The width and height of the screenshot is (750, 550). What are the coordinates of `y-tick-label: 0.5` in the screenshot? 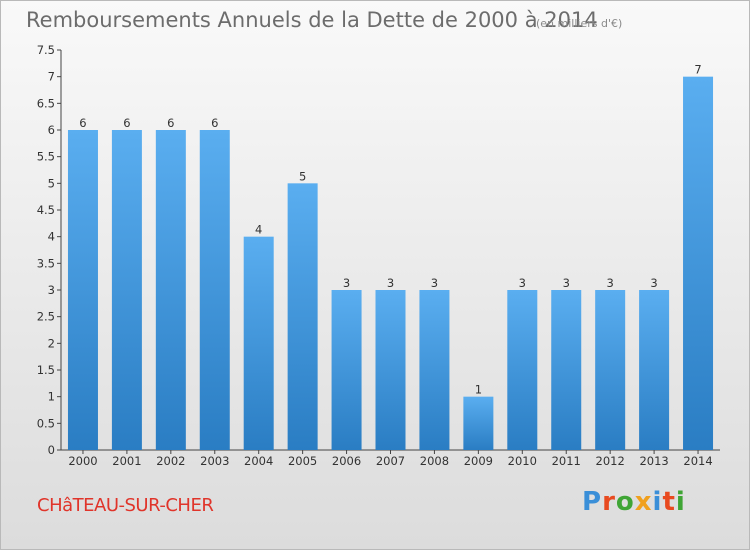 It's located at (46, 423).